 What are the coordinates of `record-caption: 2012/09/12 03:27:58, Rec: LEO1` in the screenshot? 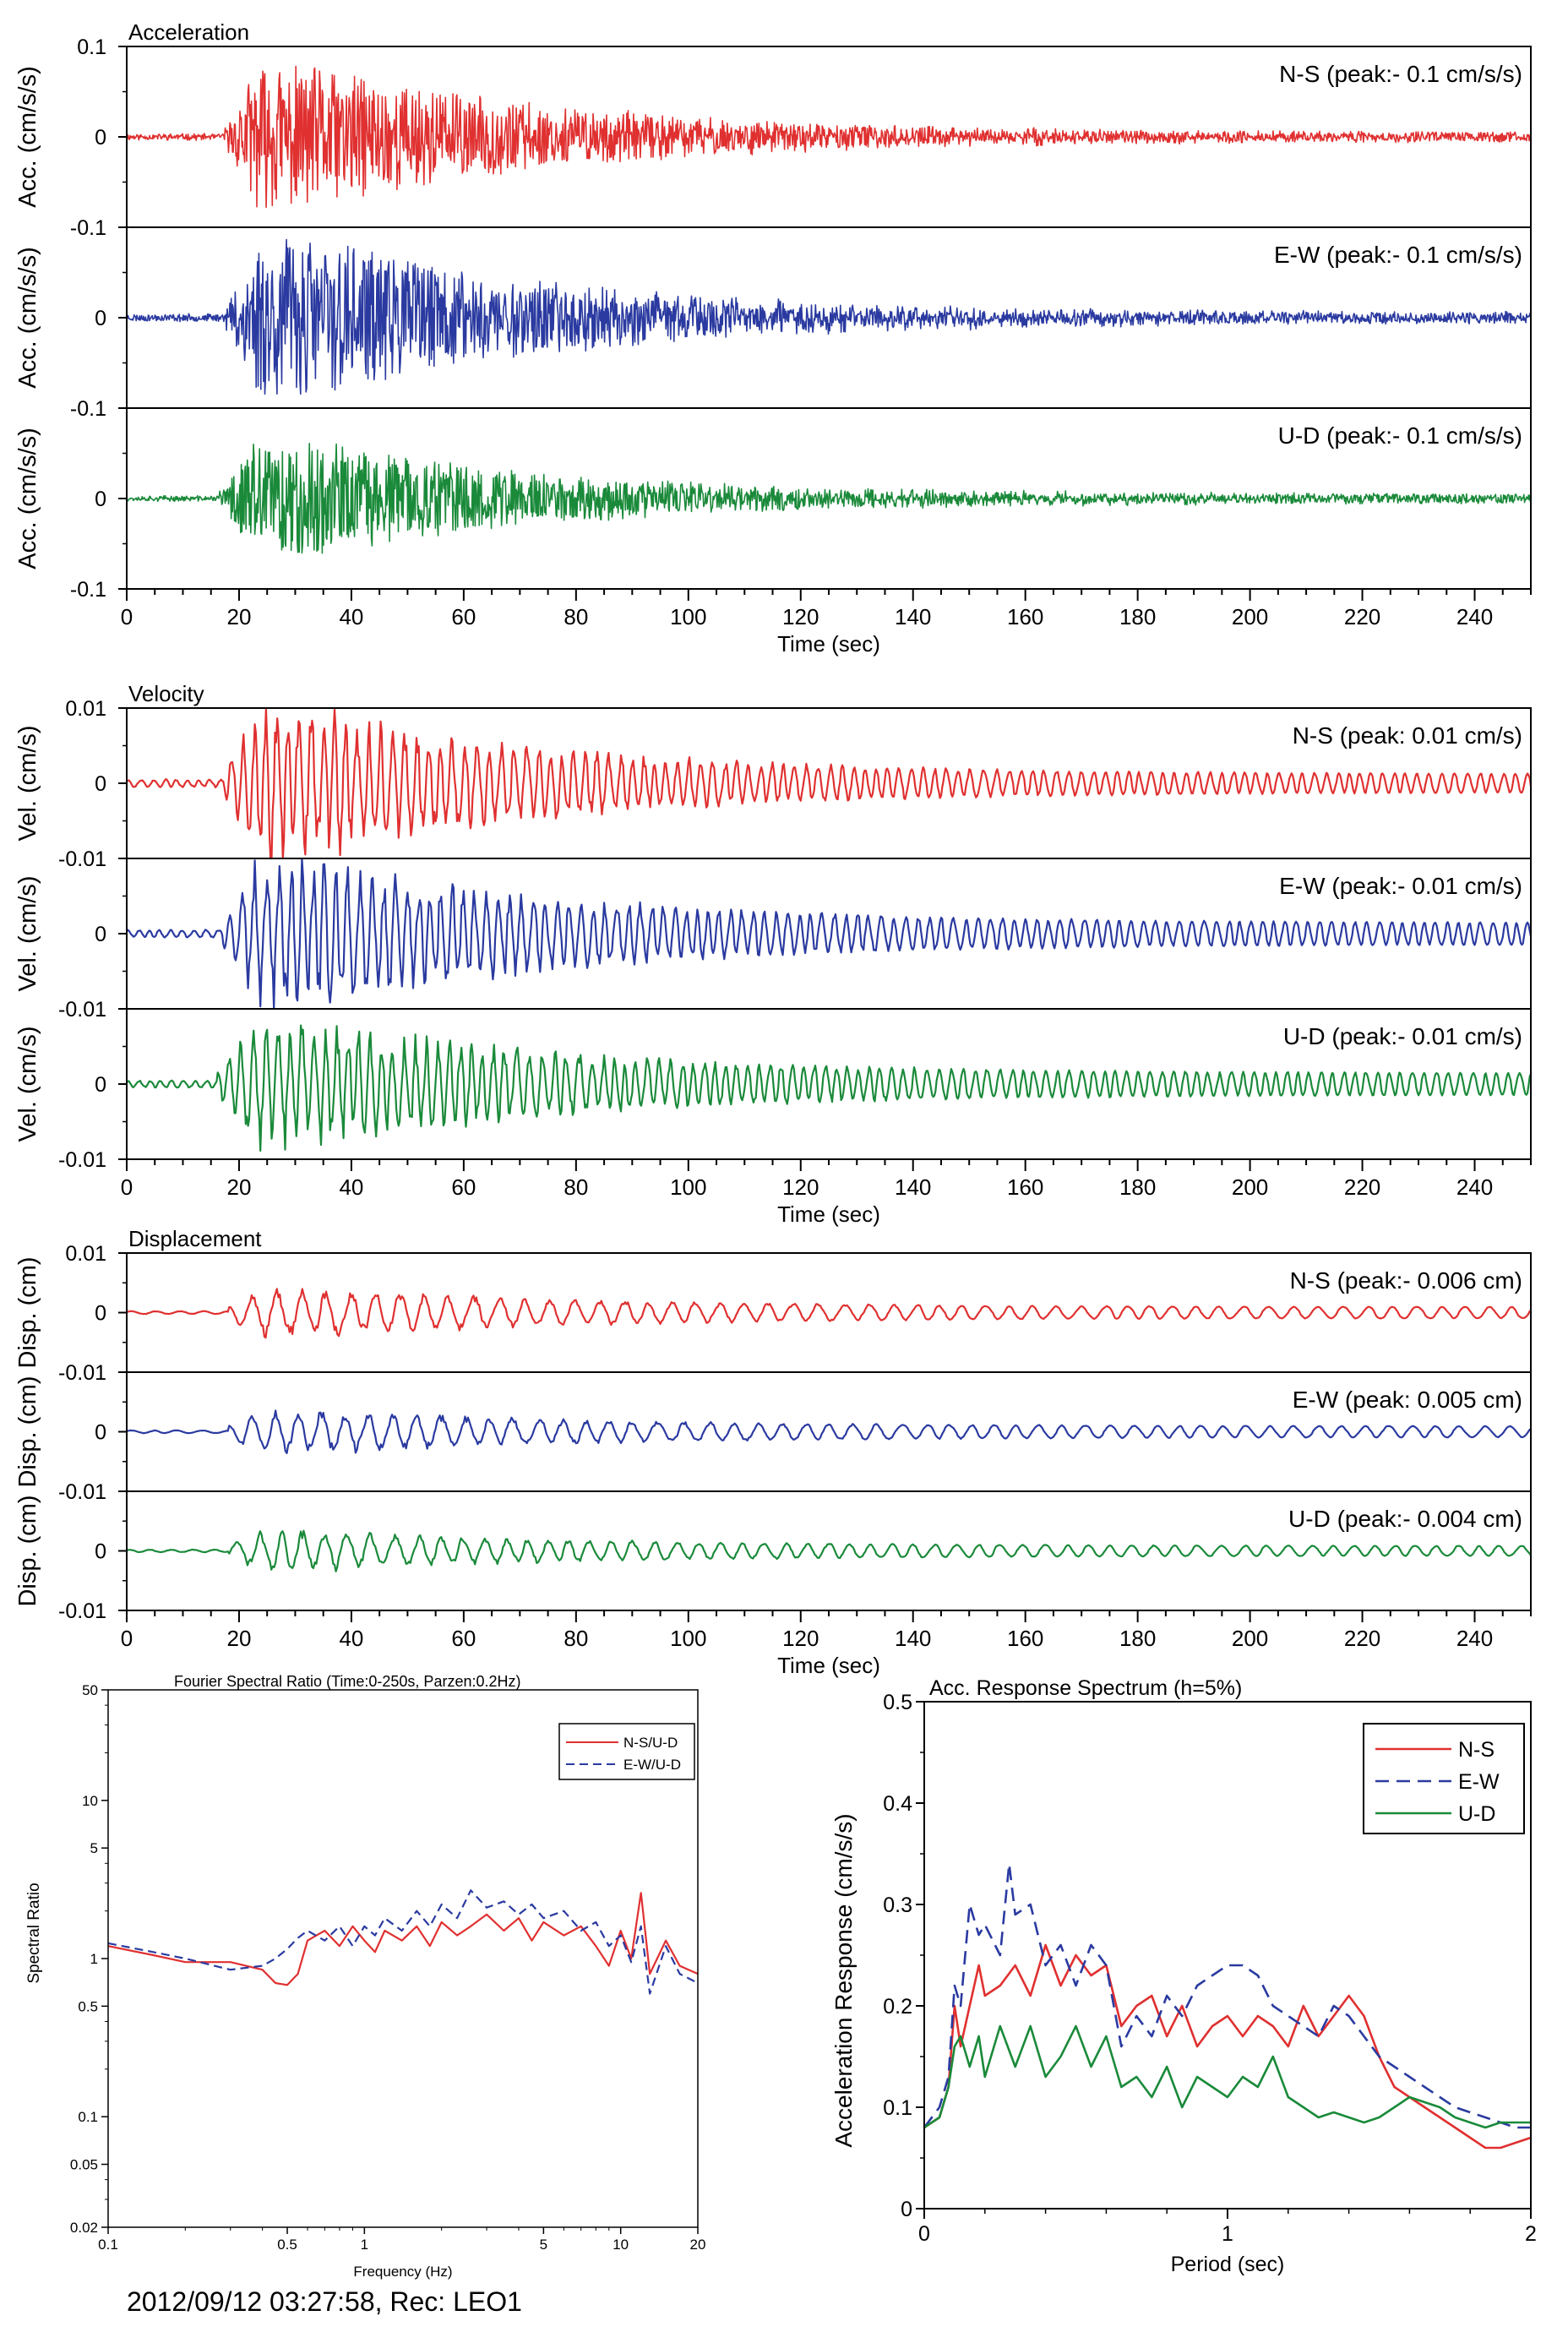 It's located at (324, 2301).